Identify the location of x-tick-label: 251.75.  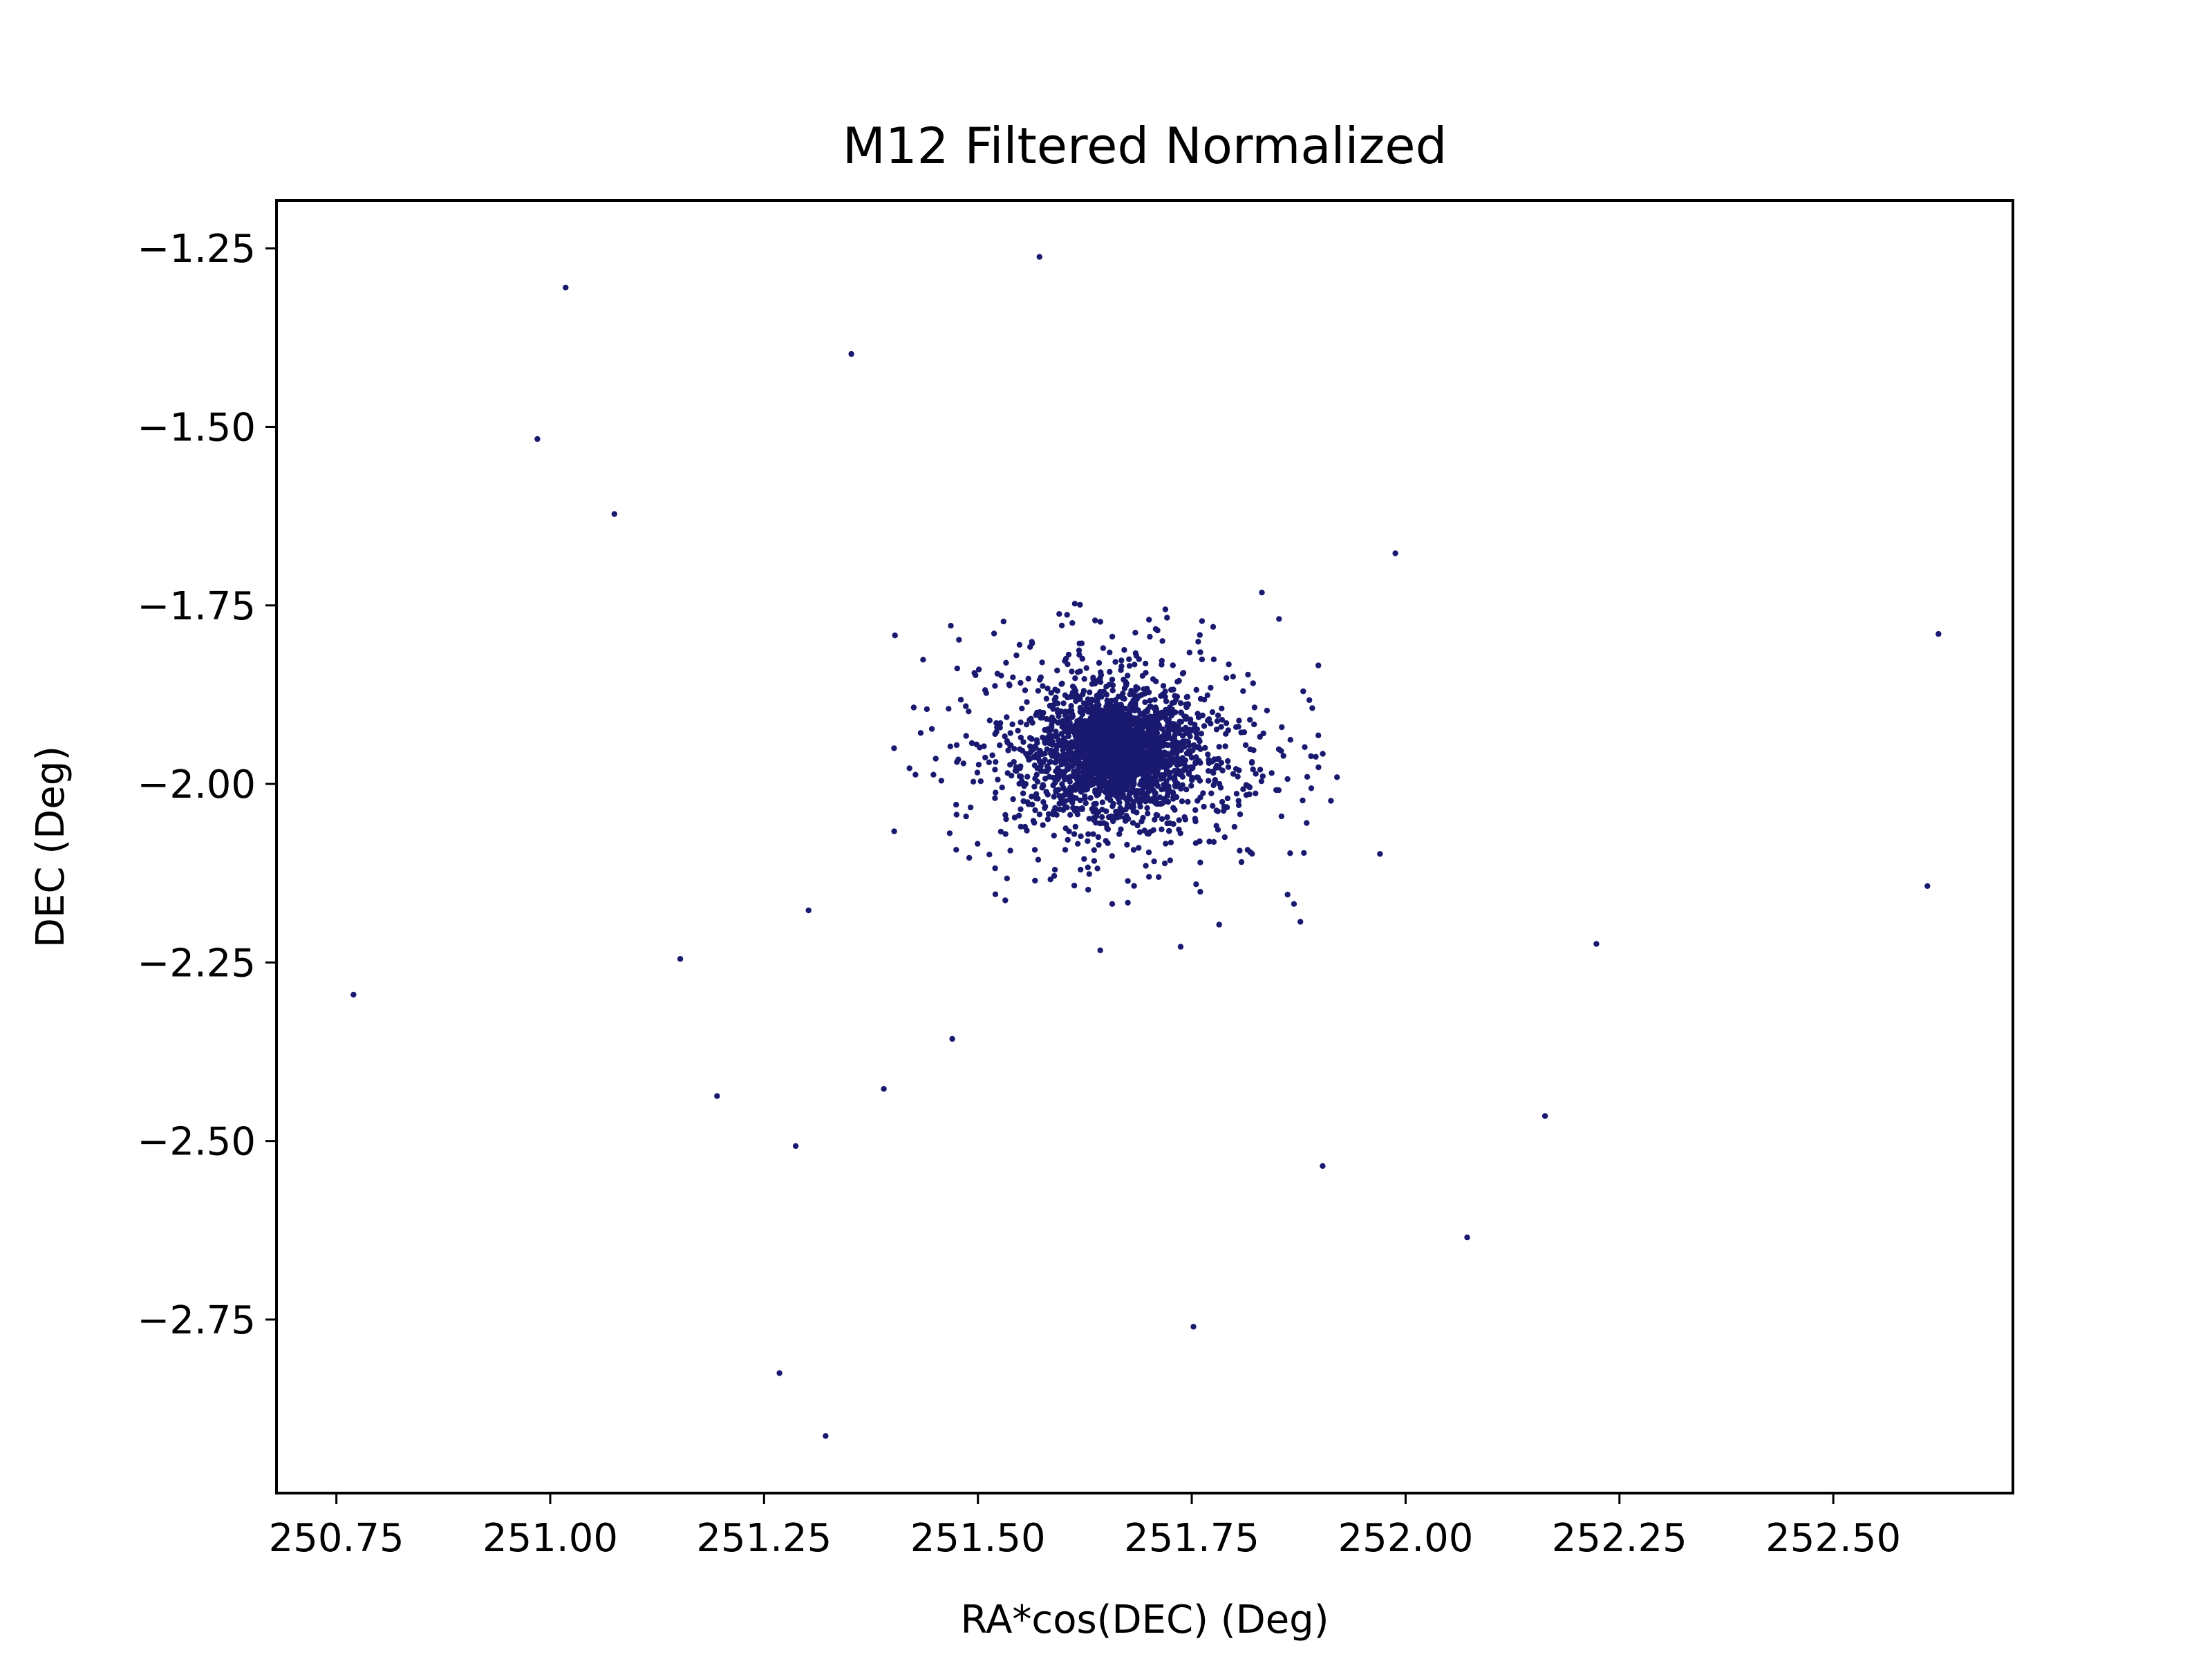
(1192, 1539).